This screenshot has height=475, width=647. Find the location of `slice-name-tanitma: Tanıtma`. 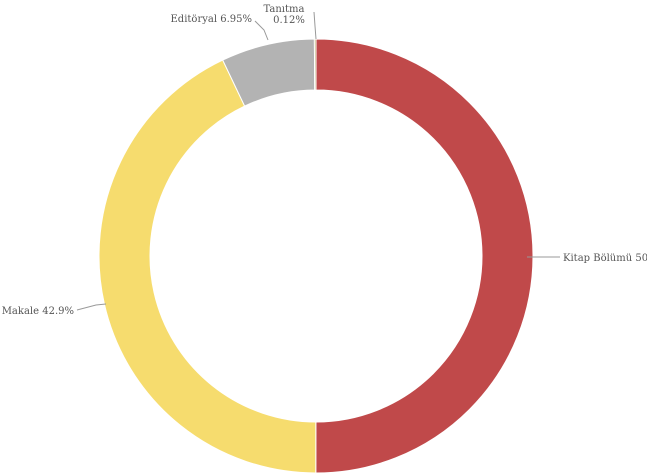

slice-name-tanitma: Tanıtma is located at coordinates (284, 9).